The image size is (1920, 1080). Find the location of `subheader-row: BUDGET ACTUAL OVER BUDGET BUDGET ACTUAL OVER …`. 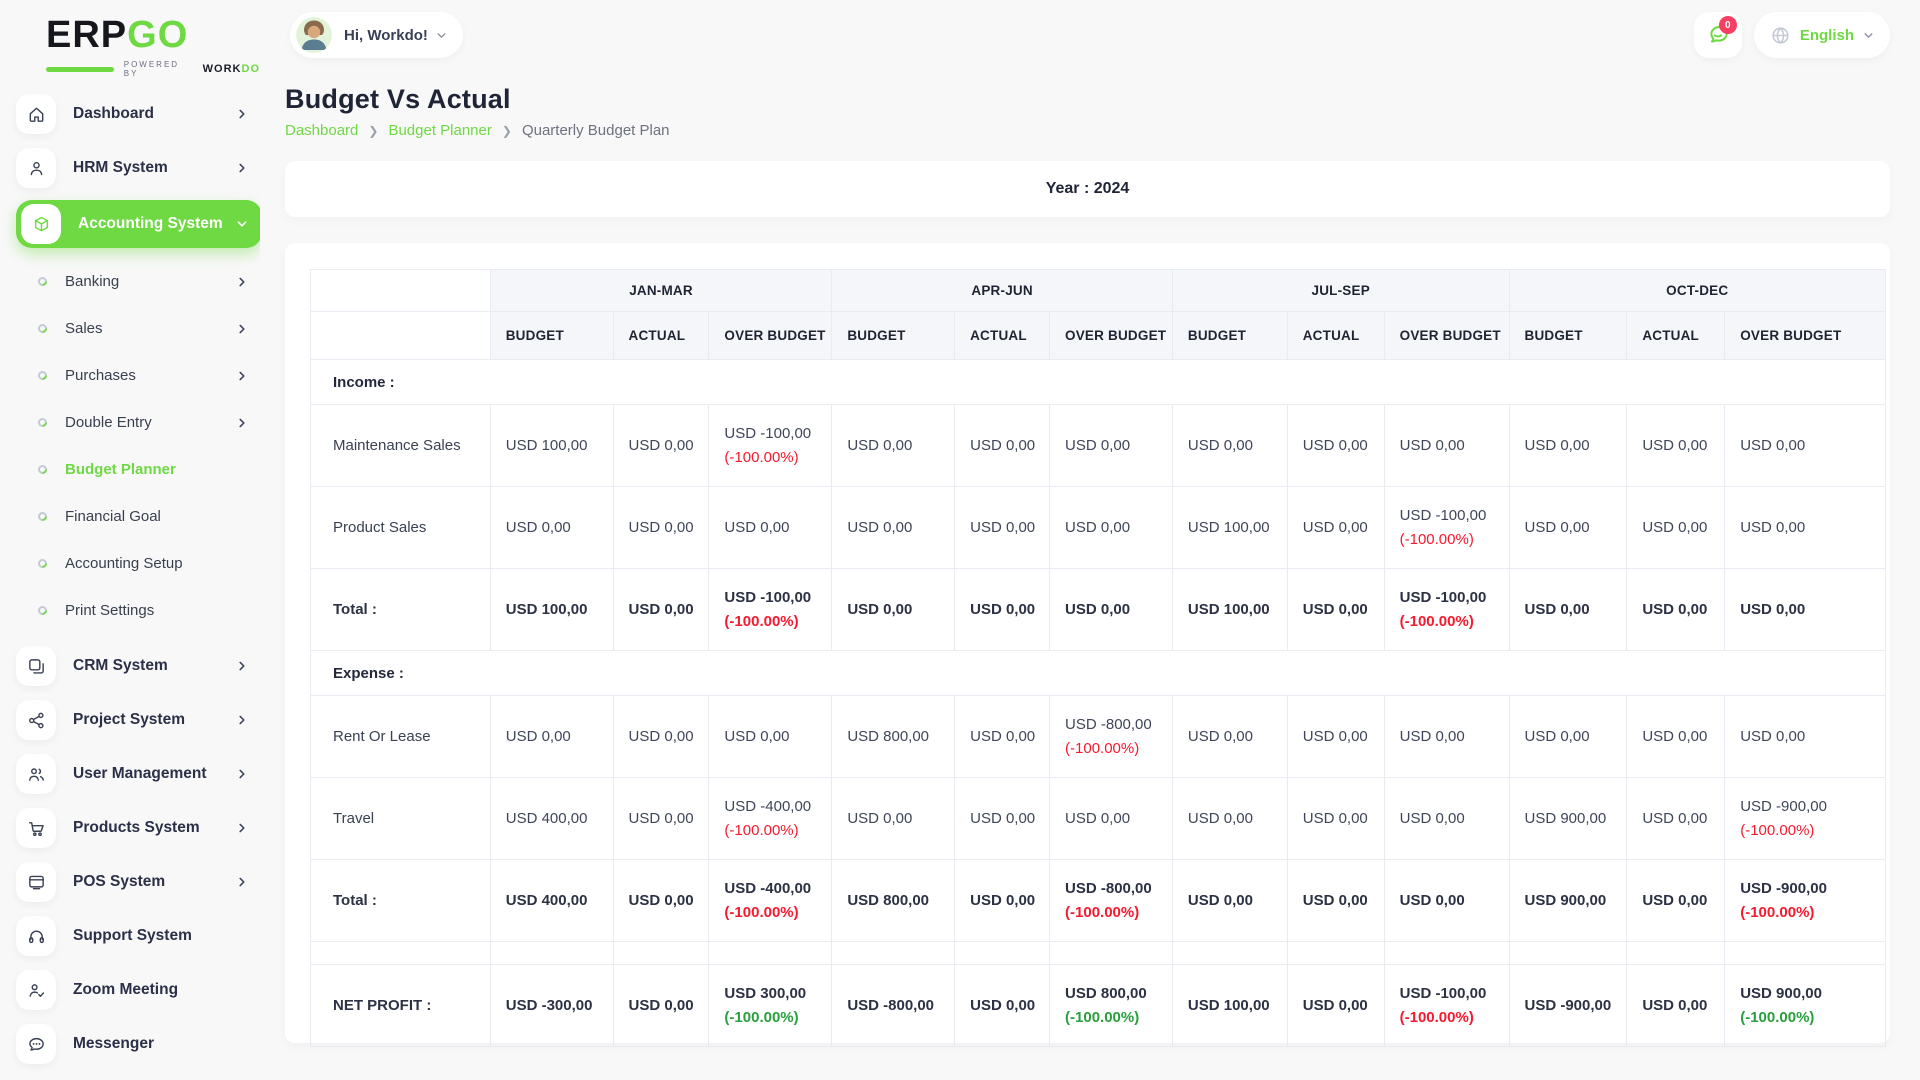

subheader-row: BUDGET ACTUAL OVER BUDGET BUDGET ACTUAL OVER … is located at coordinates (1098, 335).